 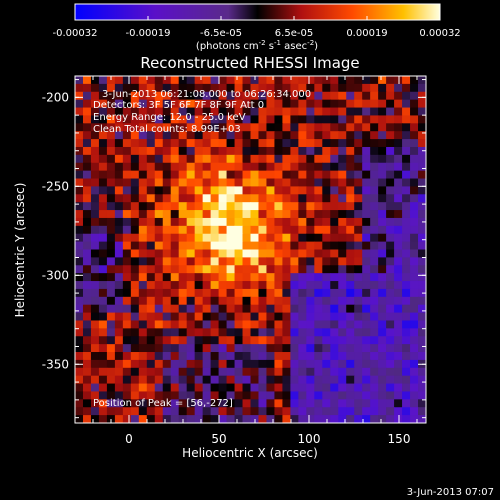 What do you see at coordinates (206, 94) in the screenshot?
I see `annotation-time-range: 3-Jun-2013 06:21:08.000 to 06:26:34.000` at bounding box center [206, 94].